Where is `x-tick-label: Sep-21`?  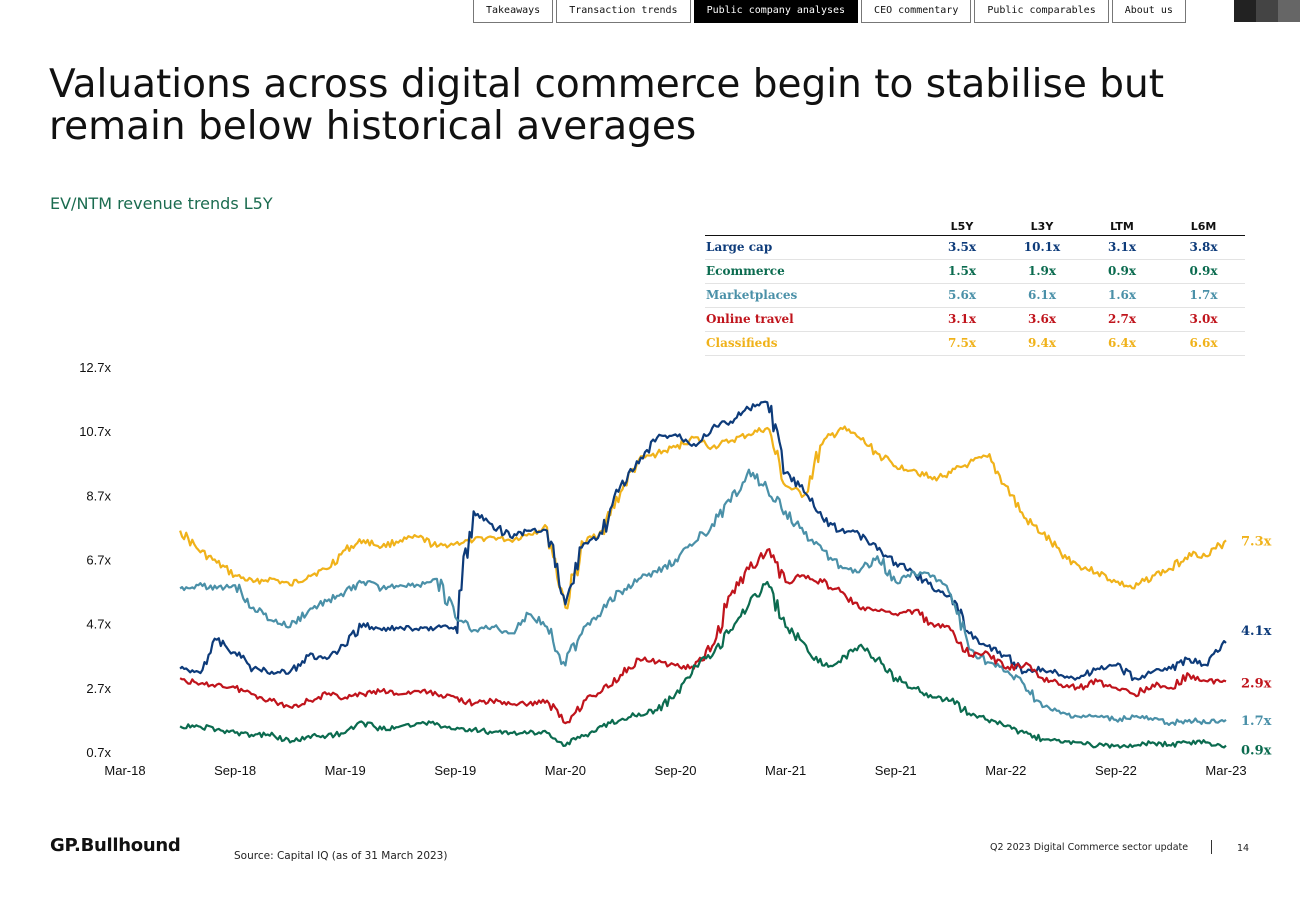 x-tick-label: Sep-21 is located at coordinates (896, 770).